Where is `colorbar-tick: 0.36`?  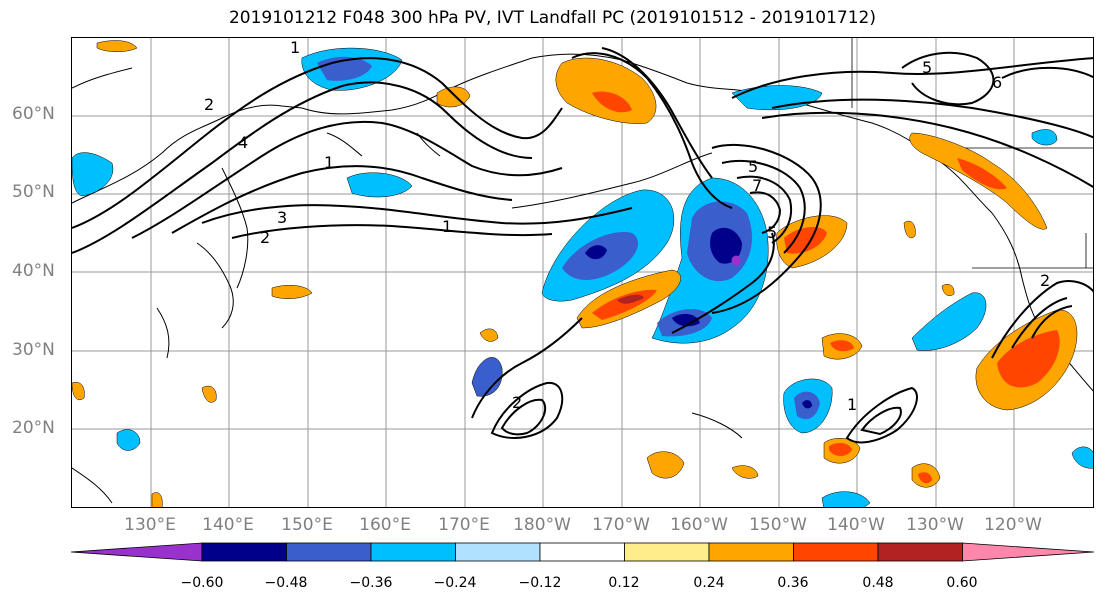 colorbar-tick: 0.36 is located at coordinates (793, 583).